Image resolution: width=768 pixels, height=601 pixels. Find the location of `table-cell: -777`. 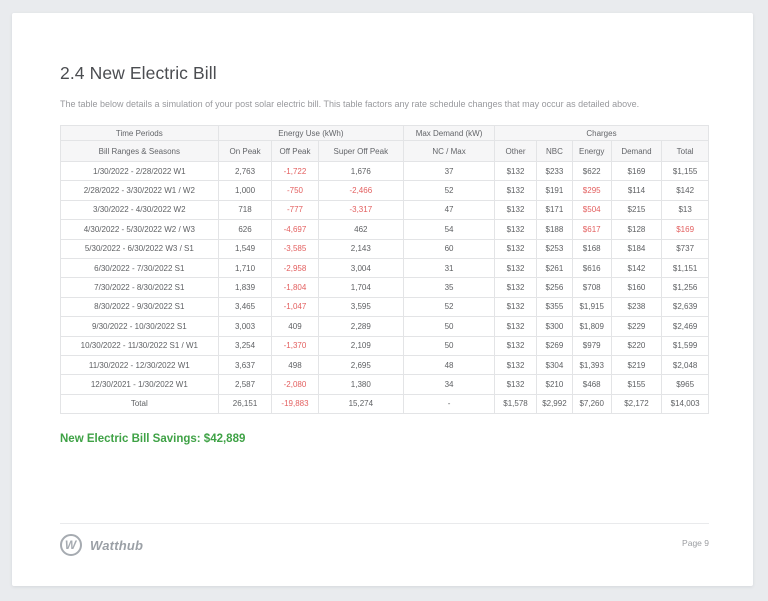

table-cell: -777 is located at coordinates (295, 210).